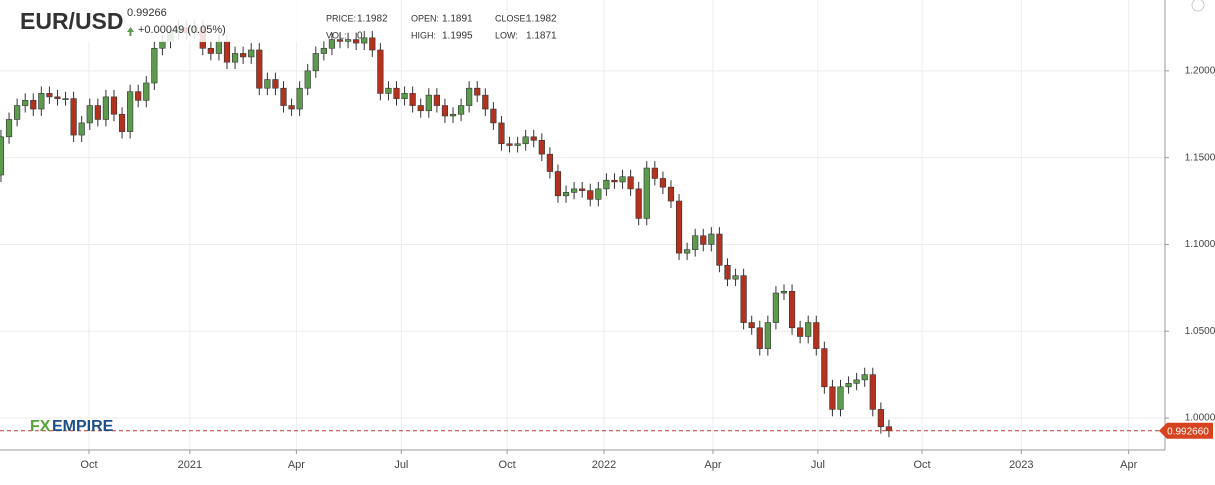  Describe the element at coordinates (40, 426) in the screenshot. I see `logo-fx: FX` at that location.